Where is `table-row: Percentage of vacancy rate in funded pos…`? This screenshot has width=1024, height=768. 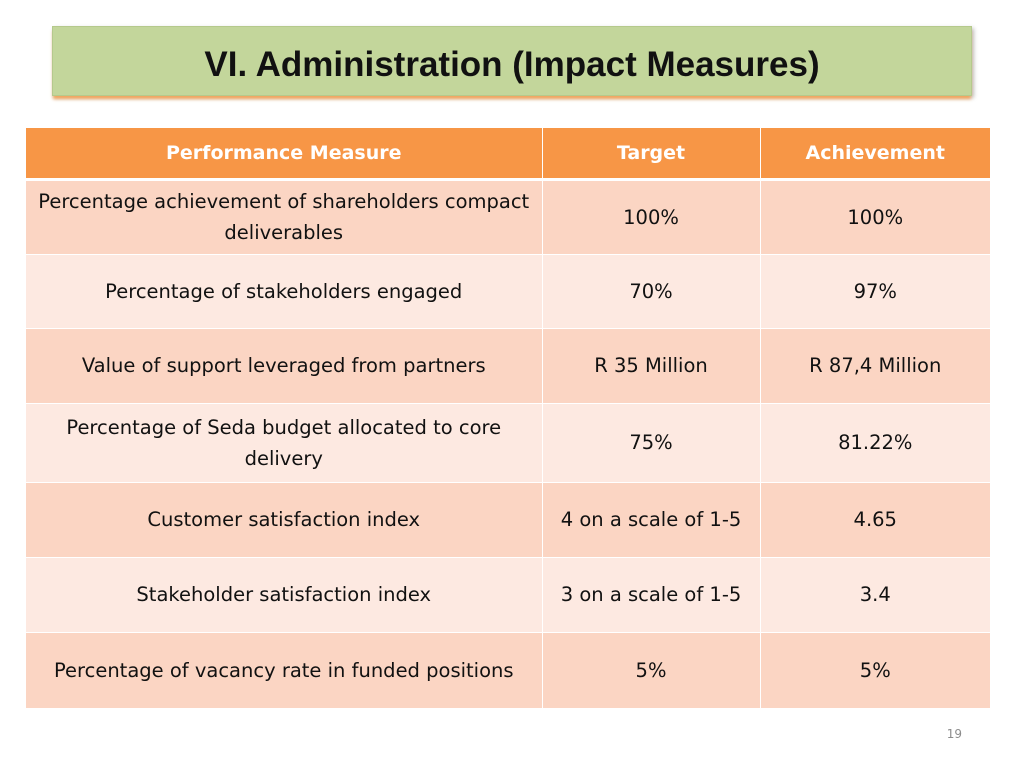 table-row: Percentage of vacancy rate in funded pos… is located at coordinates (508, 670).